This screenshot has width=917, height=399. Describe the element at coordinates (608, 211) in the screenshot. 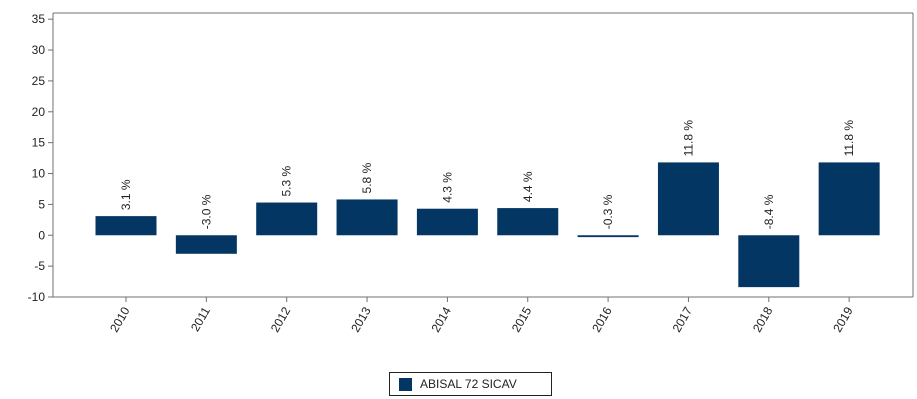

I see `data-label: -0.3 %` at that location.